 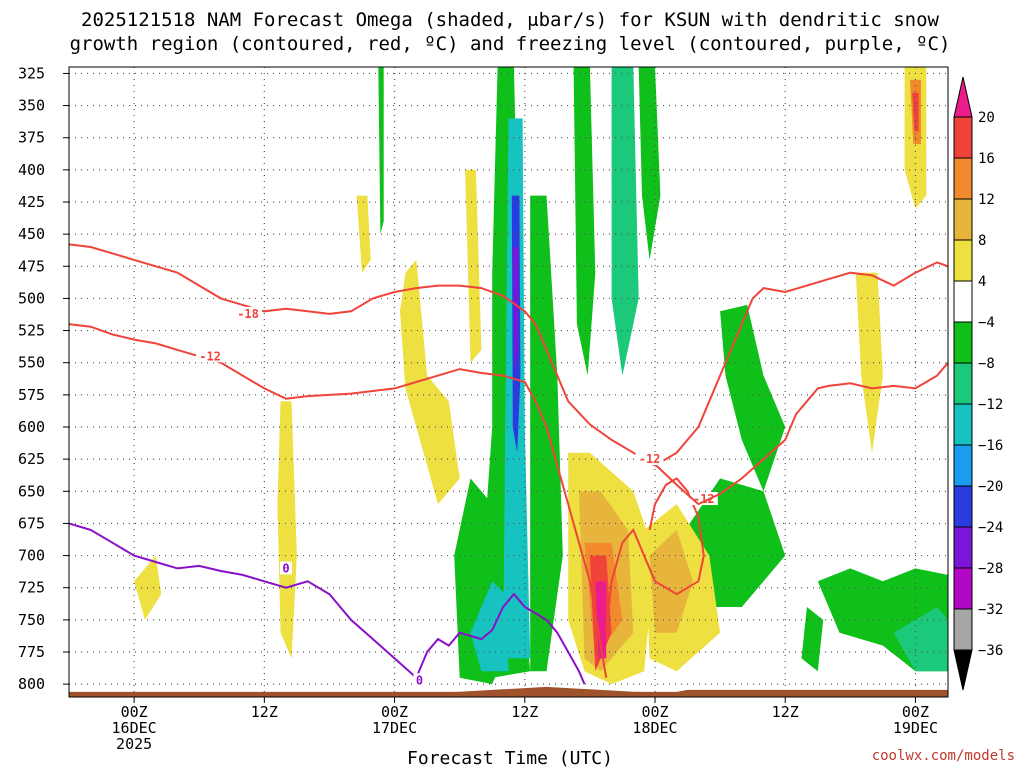 I want to click on colorbar-label-13: −36, so click(x=990, y=651).